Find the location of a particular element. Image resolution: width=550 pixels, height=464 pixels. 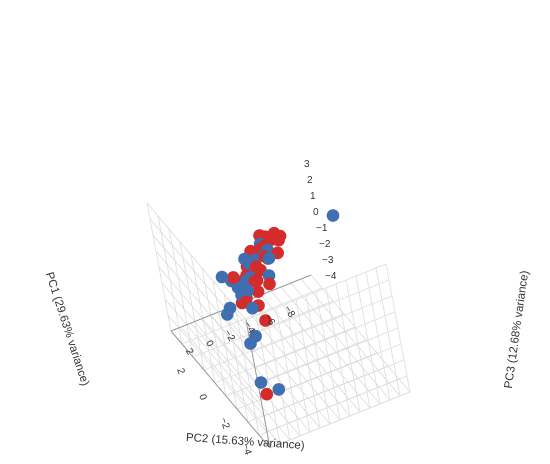

pc2-tick-label: 2 is located at coordinates (189, 352).